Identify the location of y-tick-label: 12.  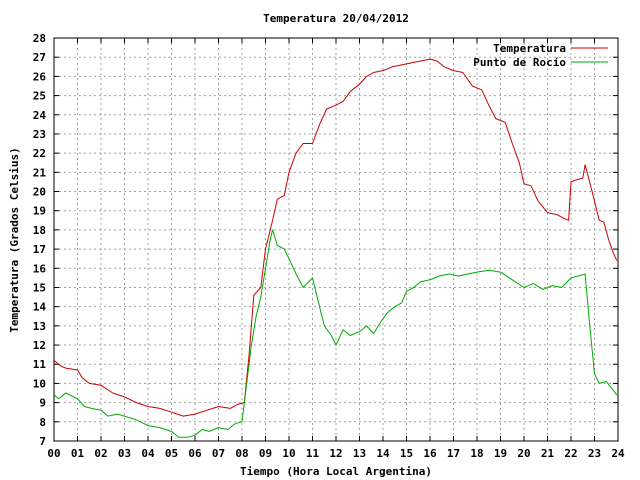
(39, 345).